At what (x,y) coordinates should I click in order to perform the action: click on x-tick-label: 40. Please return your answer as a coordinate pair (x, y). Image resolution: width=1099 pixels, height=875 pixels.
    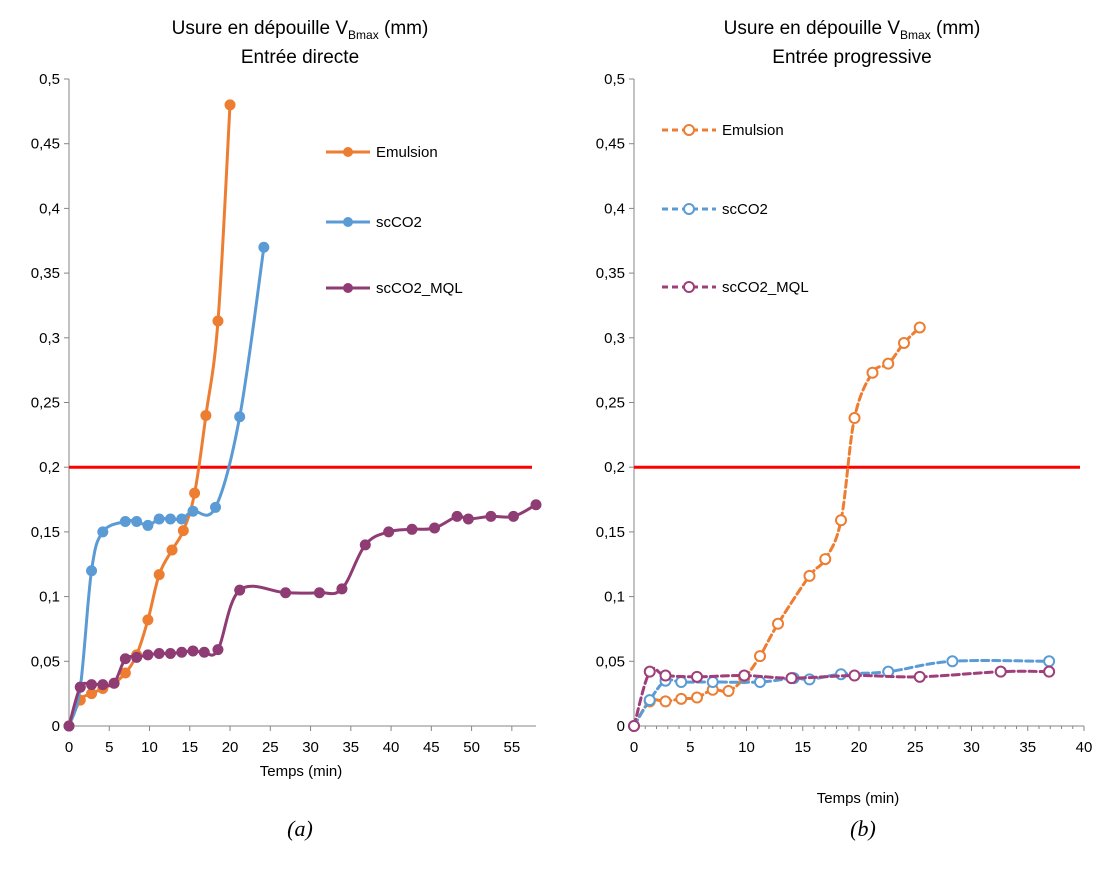
    Looking at the image, I should click on (391, 747).